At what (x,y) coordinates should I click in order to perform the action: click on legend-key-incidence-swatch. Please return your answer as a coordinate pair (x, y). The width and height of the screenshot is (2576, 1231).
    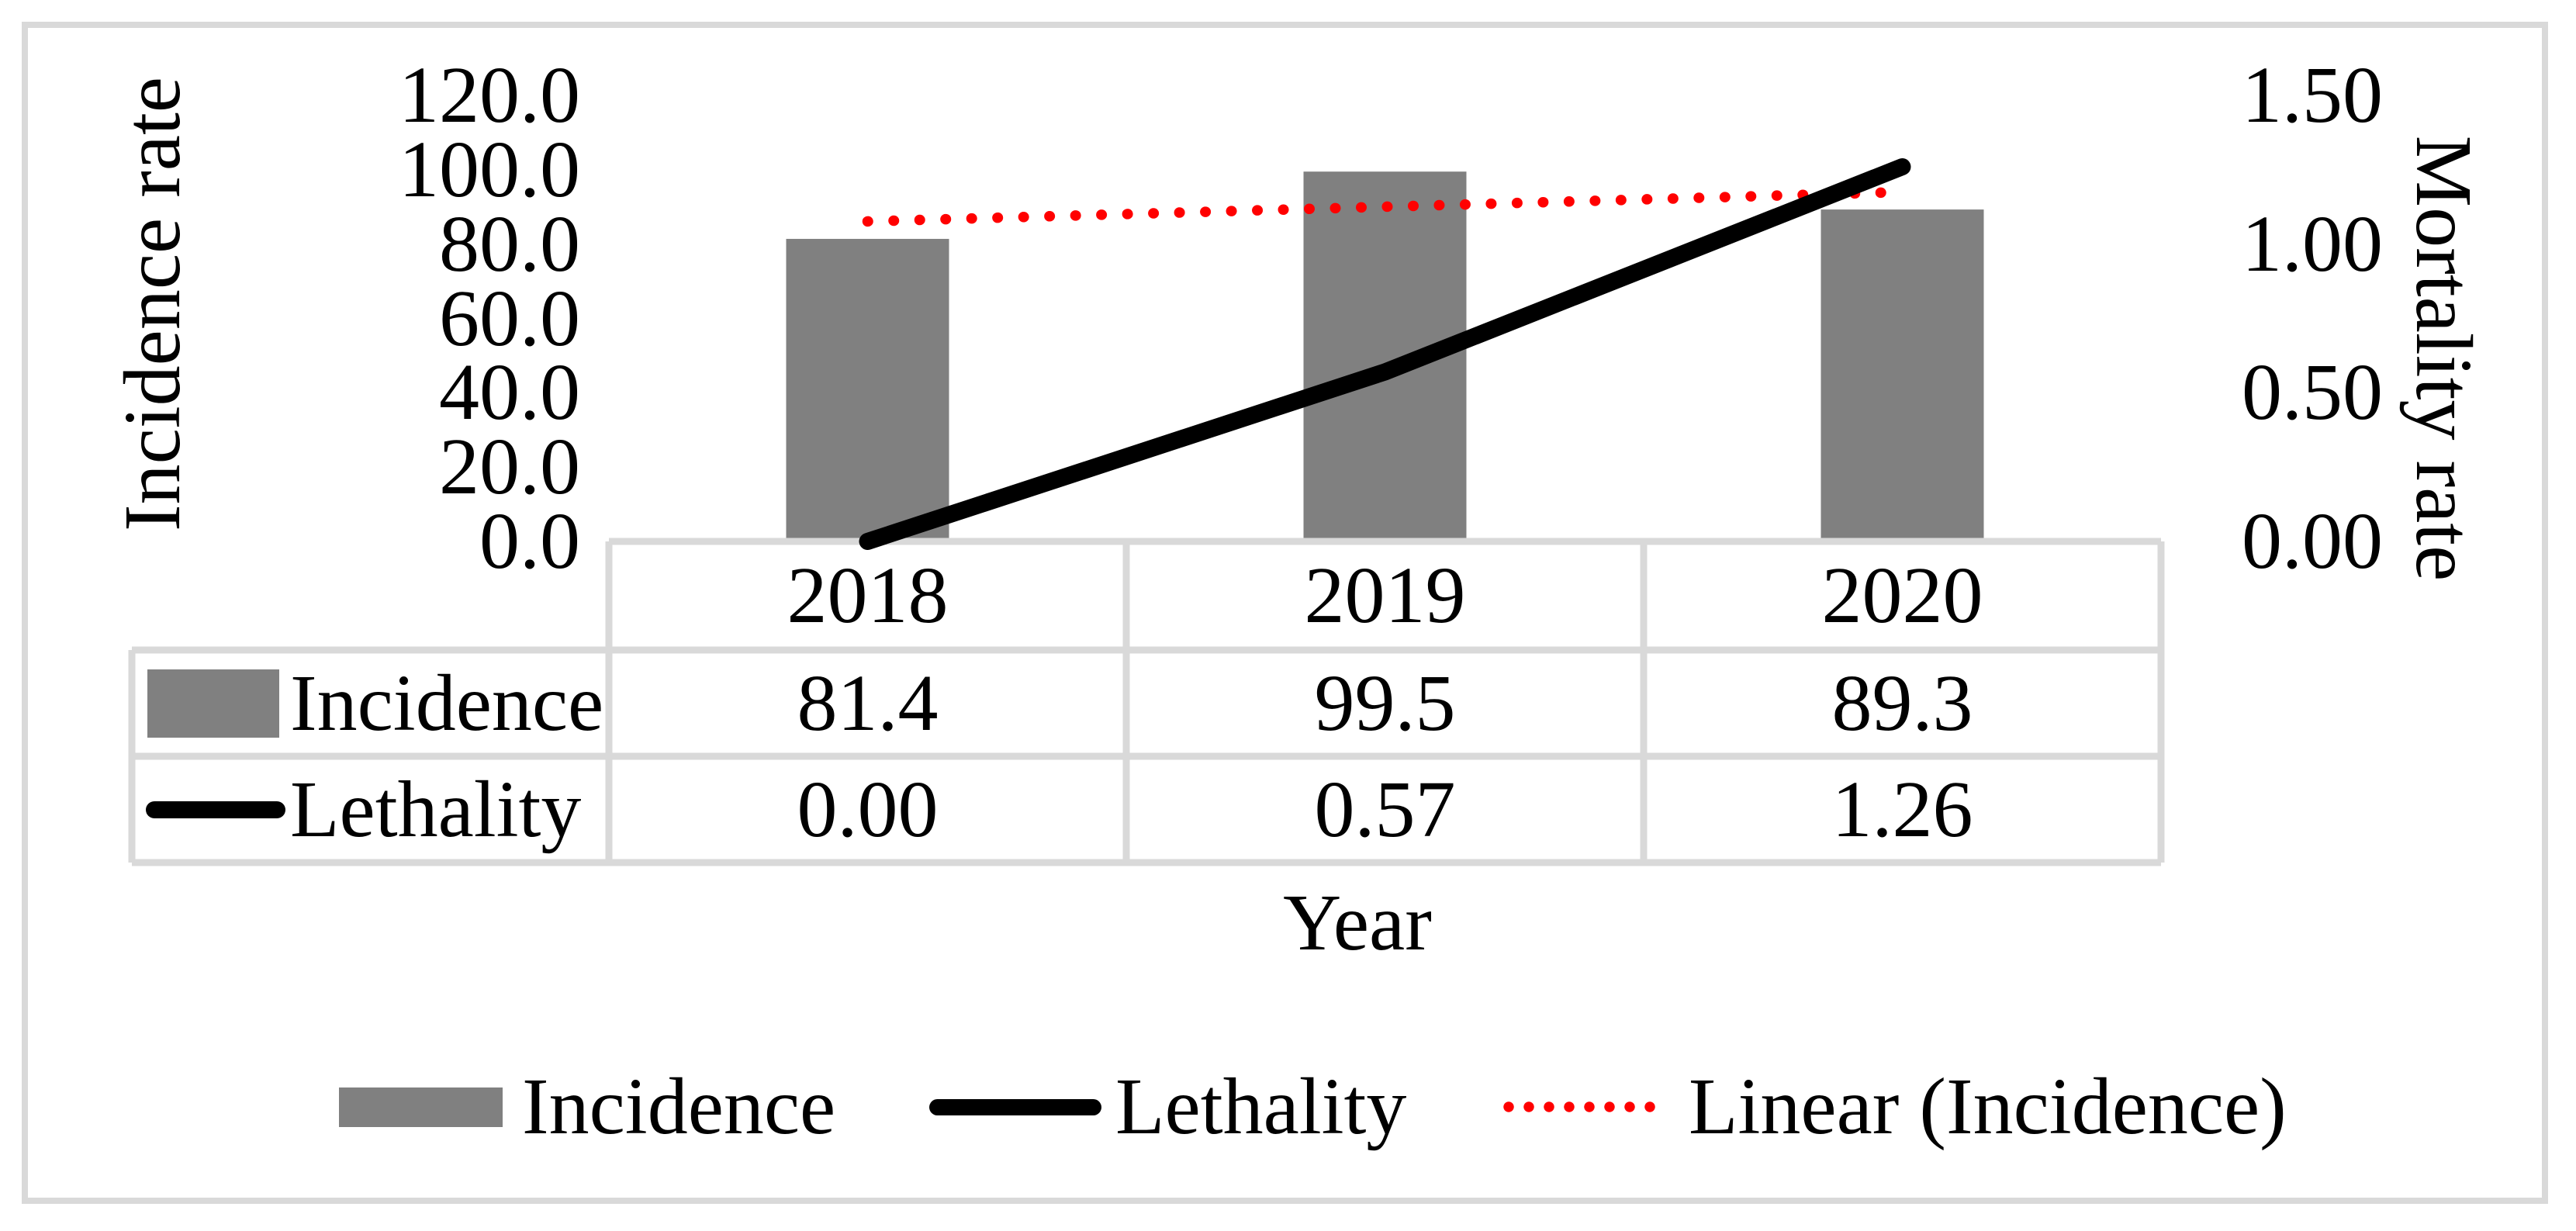
    Looking at the image, I should click on (421, 1107).